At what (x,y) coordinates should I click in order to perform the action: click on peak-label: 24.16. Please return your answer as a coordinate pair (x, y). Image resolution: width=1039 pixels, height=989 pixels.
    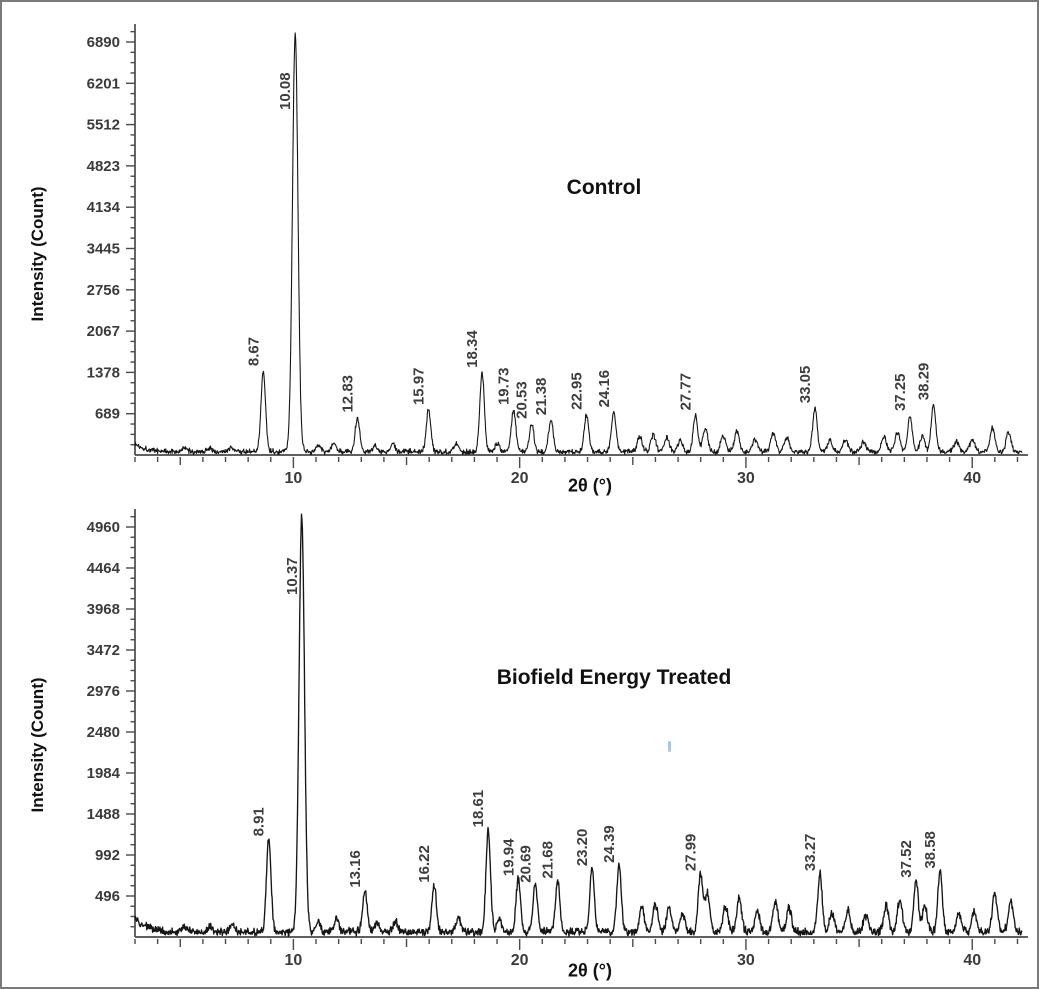
    Looking at the image, I should click on (604, 389).